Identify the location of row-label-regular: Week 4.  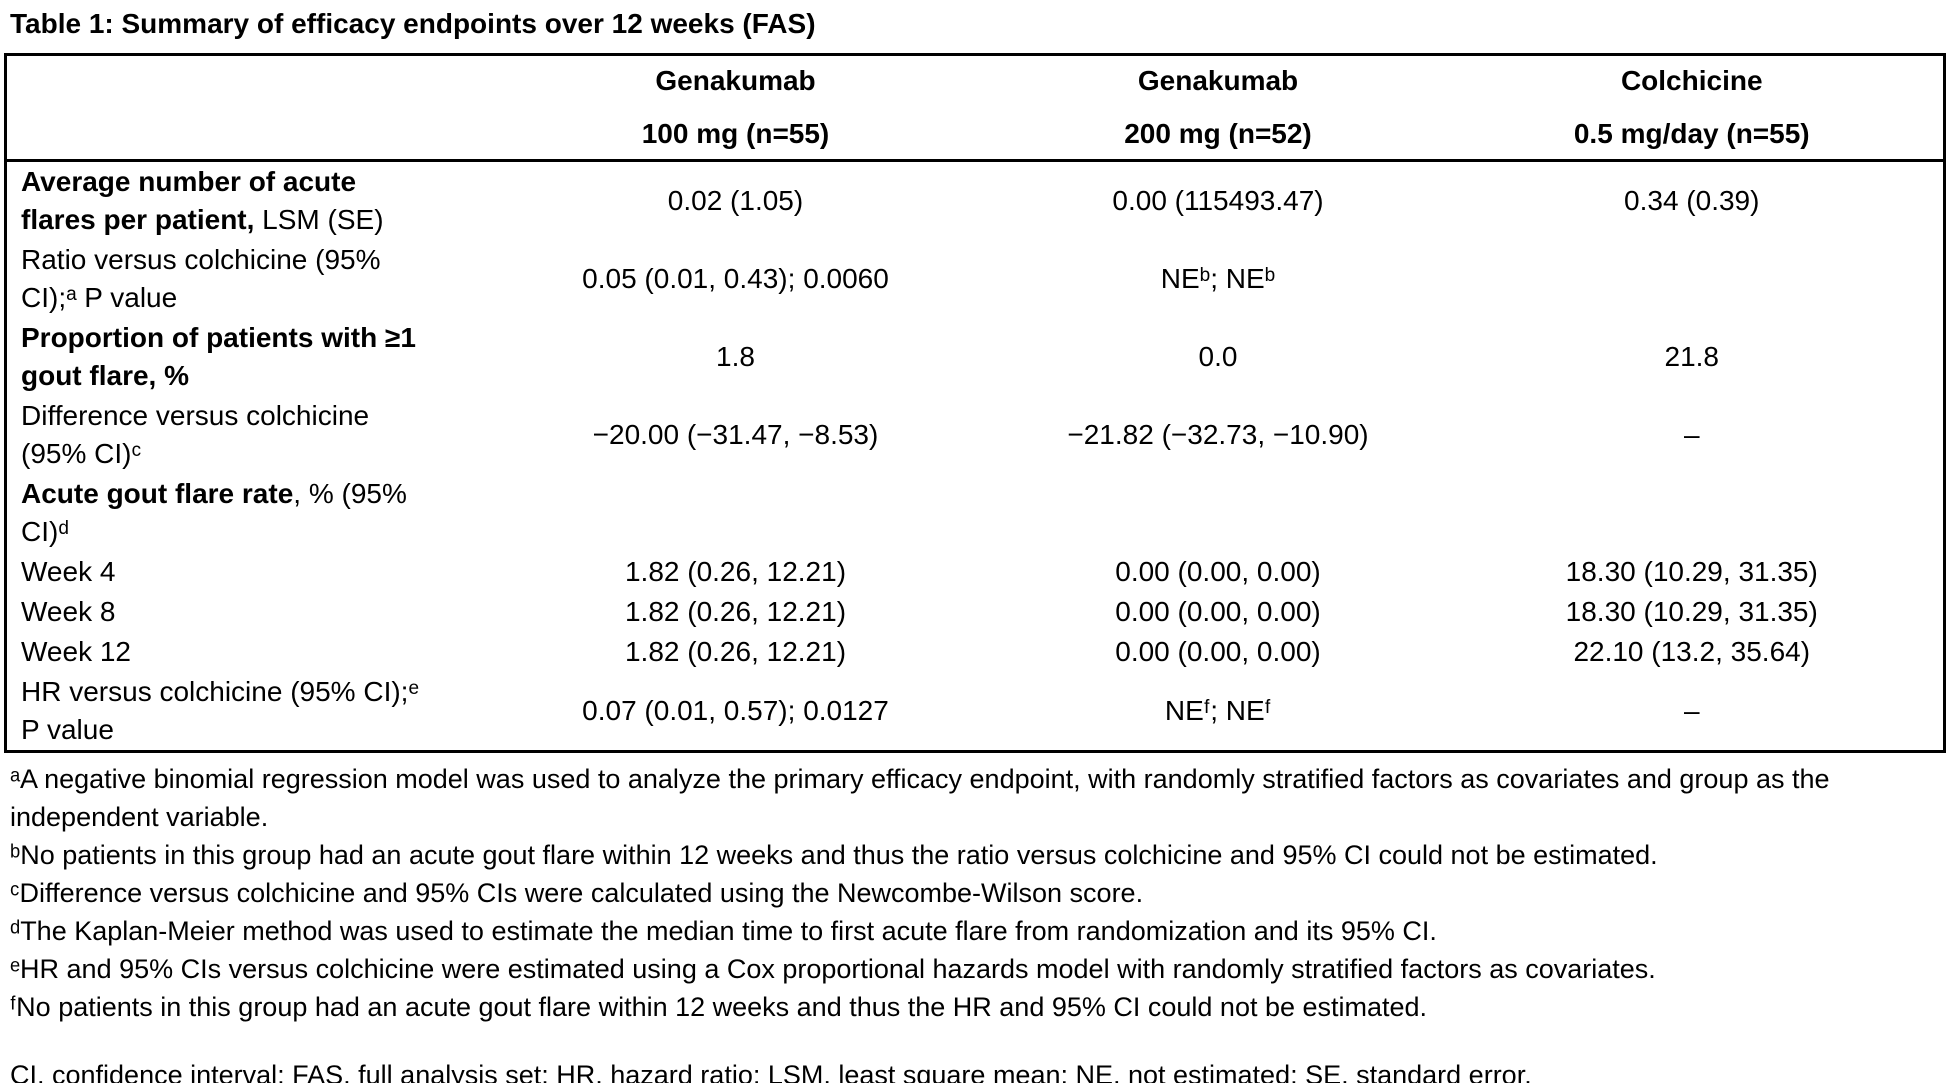
(68, 571).